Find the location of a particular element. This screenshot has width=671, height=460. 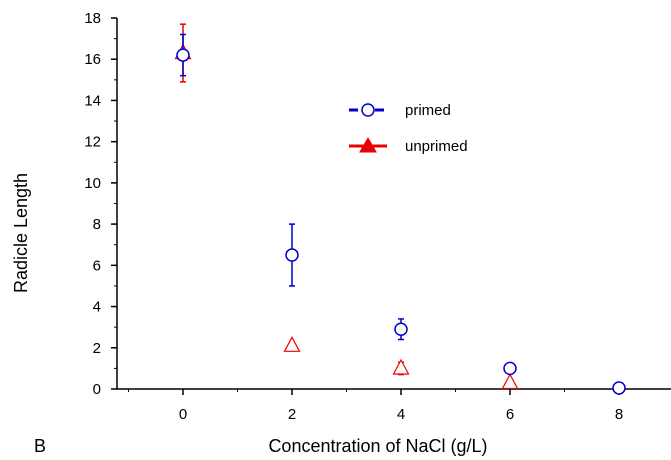

legend-label: primed is located at coordinates (428, 110).